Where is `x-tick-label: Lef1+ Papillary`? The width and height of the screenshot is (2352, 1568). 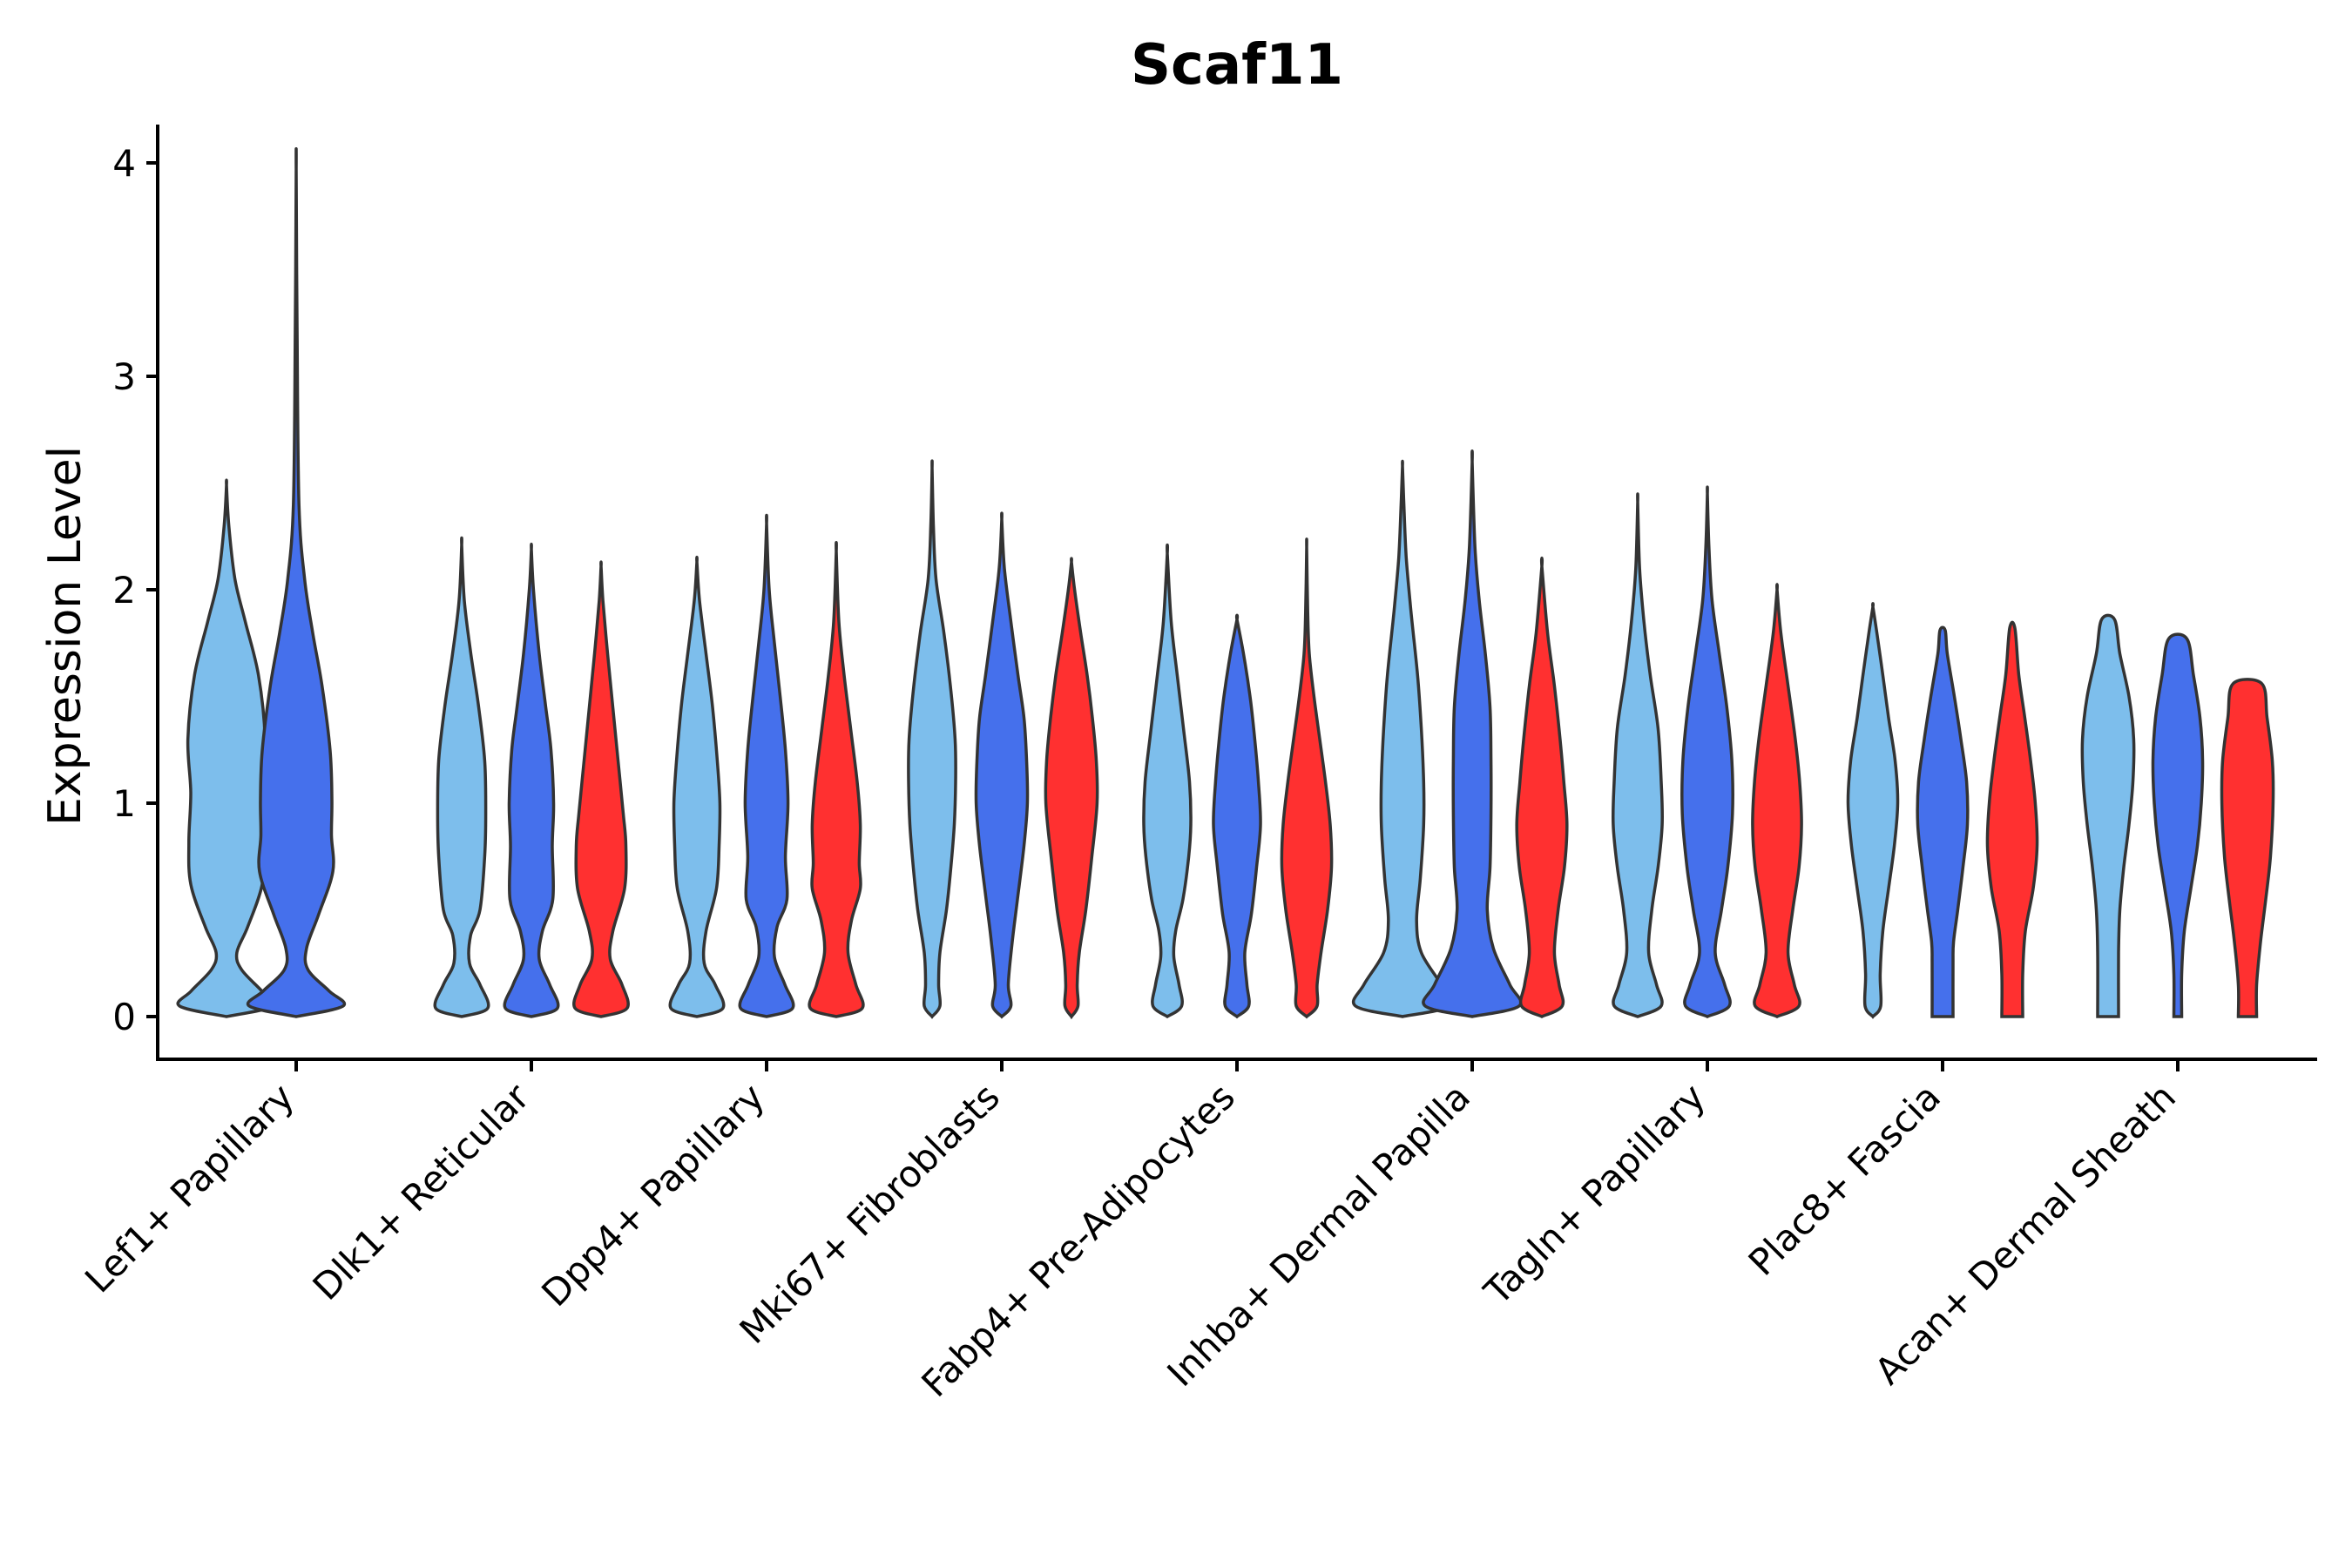
x-tick-label: Lef1+ Papillary is located at coordinates (189, 1188).